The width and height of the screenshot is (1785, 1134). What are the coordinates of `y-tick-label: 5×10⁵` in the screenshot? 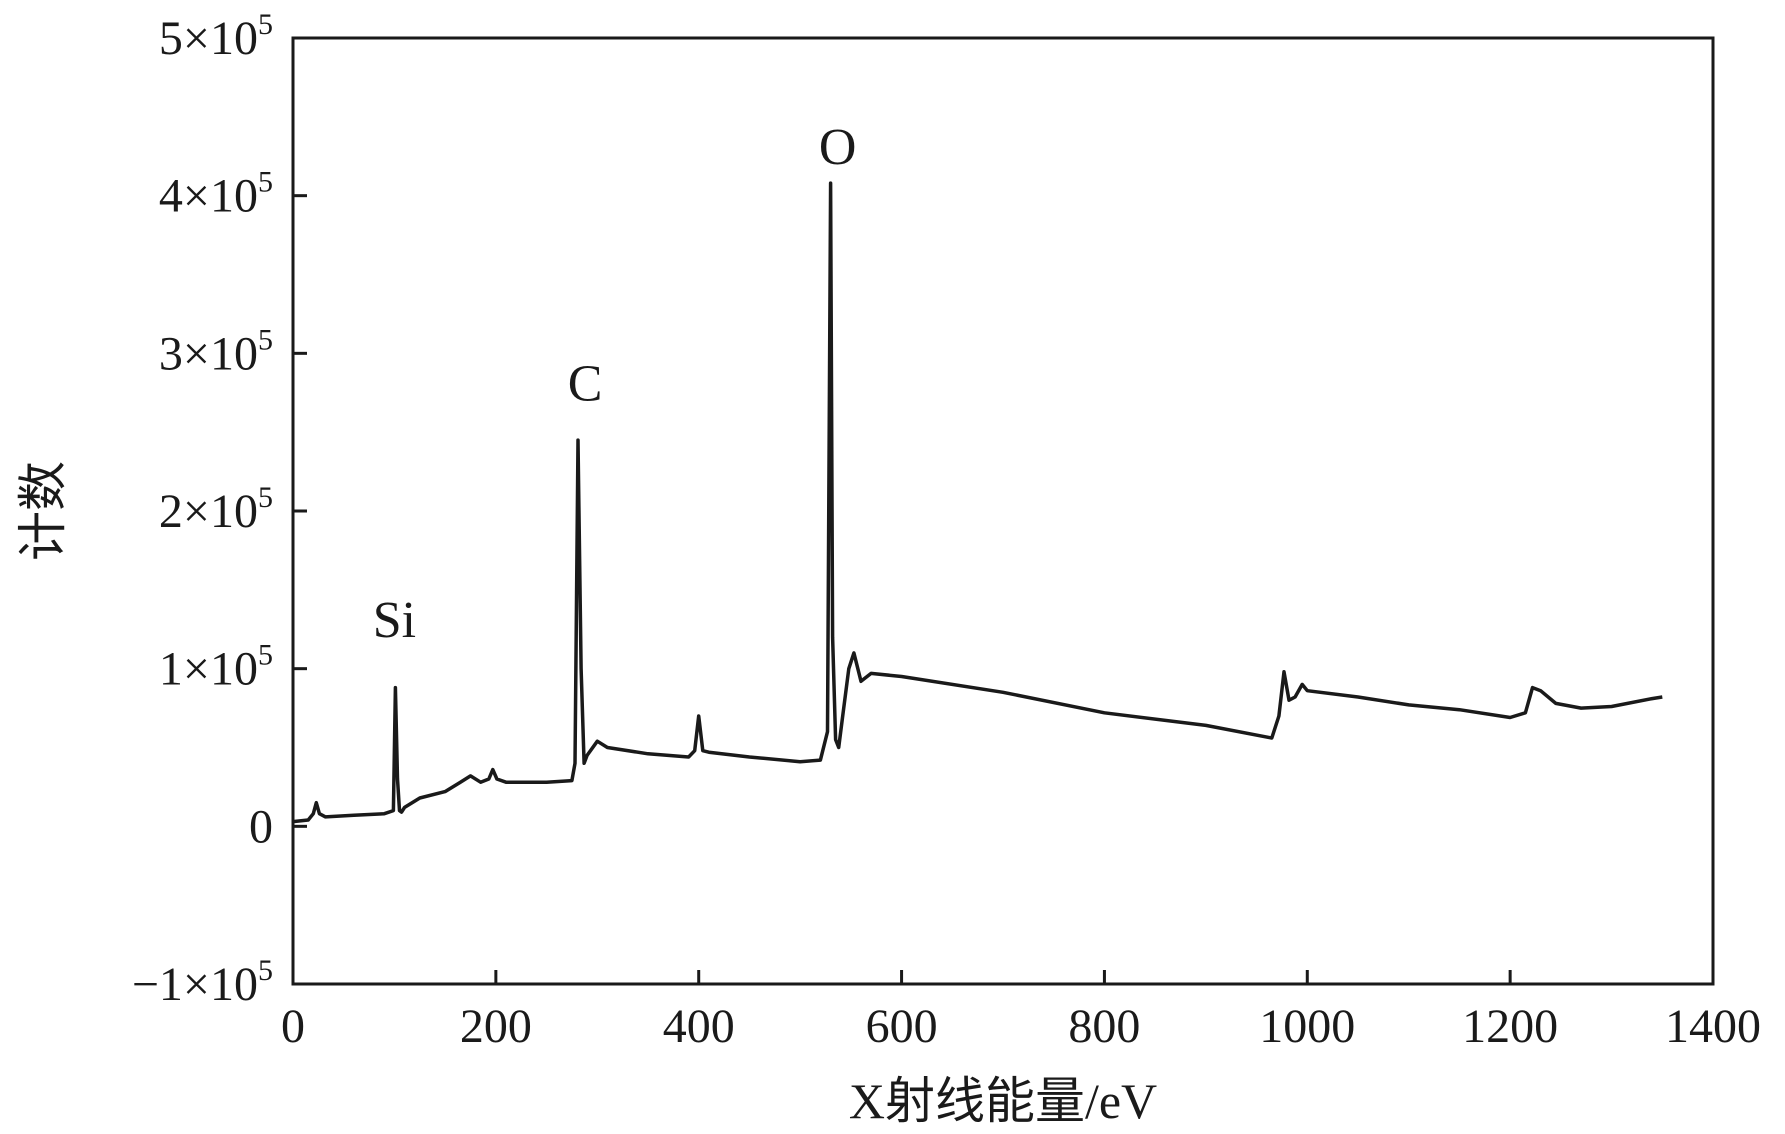 It's located at (216, 36).